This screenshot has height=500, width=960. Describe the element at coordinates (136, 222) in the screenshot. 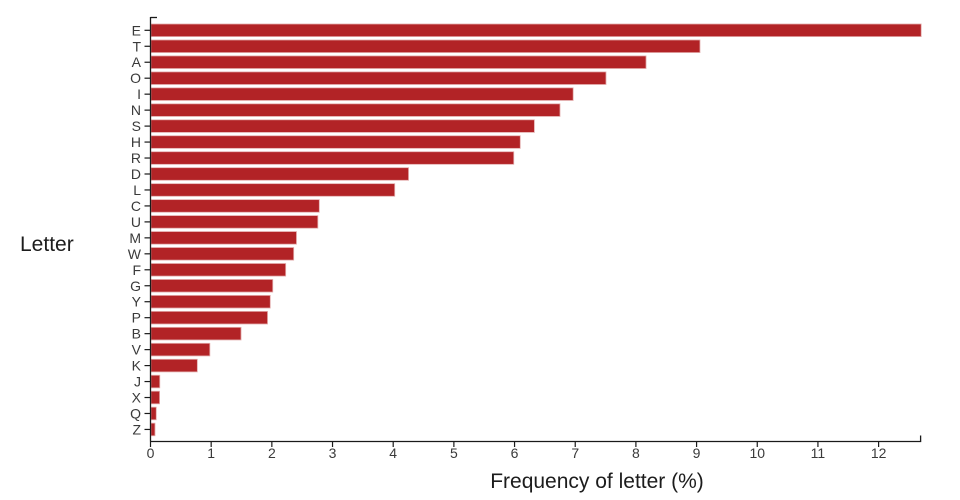

I see `y-tick-label-U: U` at that location.